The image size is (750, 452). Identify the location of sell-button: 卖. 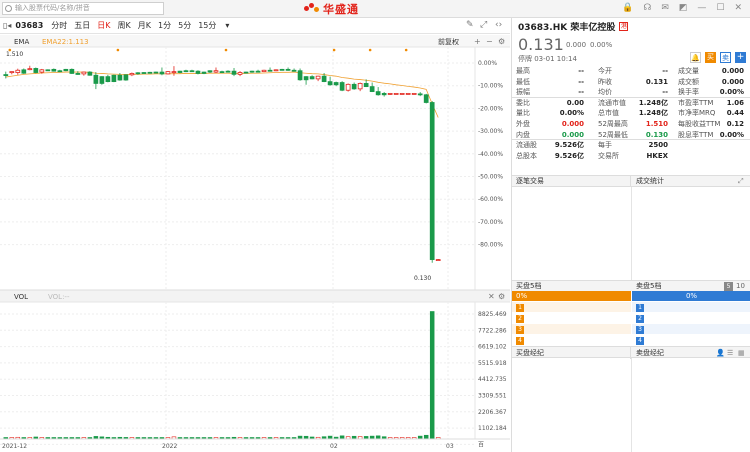
(725, 57).